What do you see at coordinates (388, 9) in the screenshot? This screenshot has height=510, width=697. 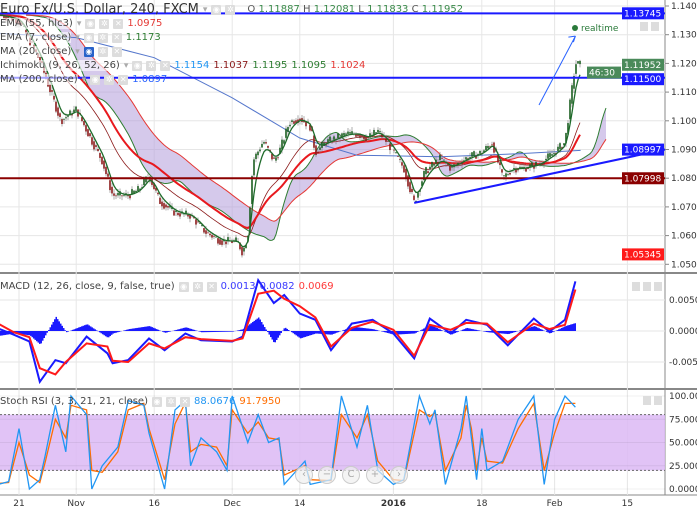 I see `low-value: 1.11833` at bounding box center [388, 9].